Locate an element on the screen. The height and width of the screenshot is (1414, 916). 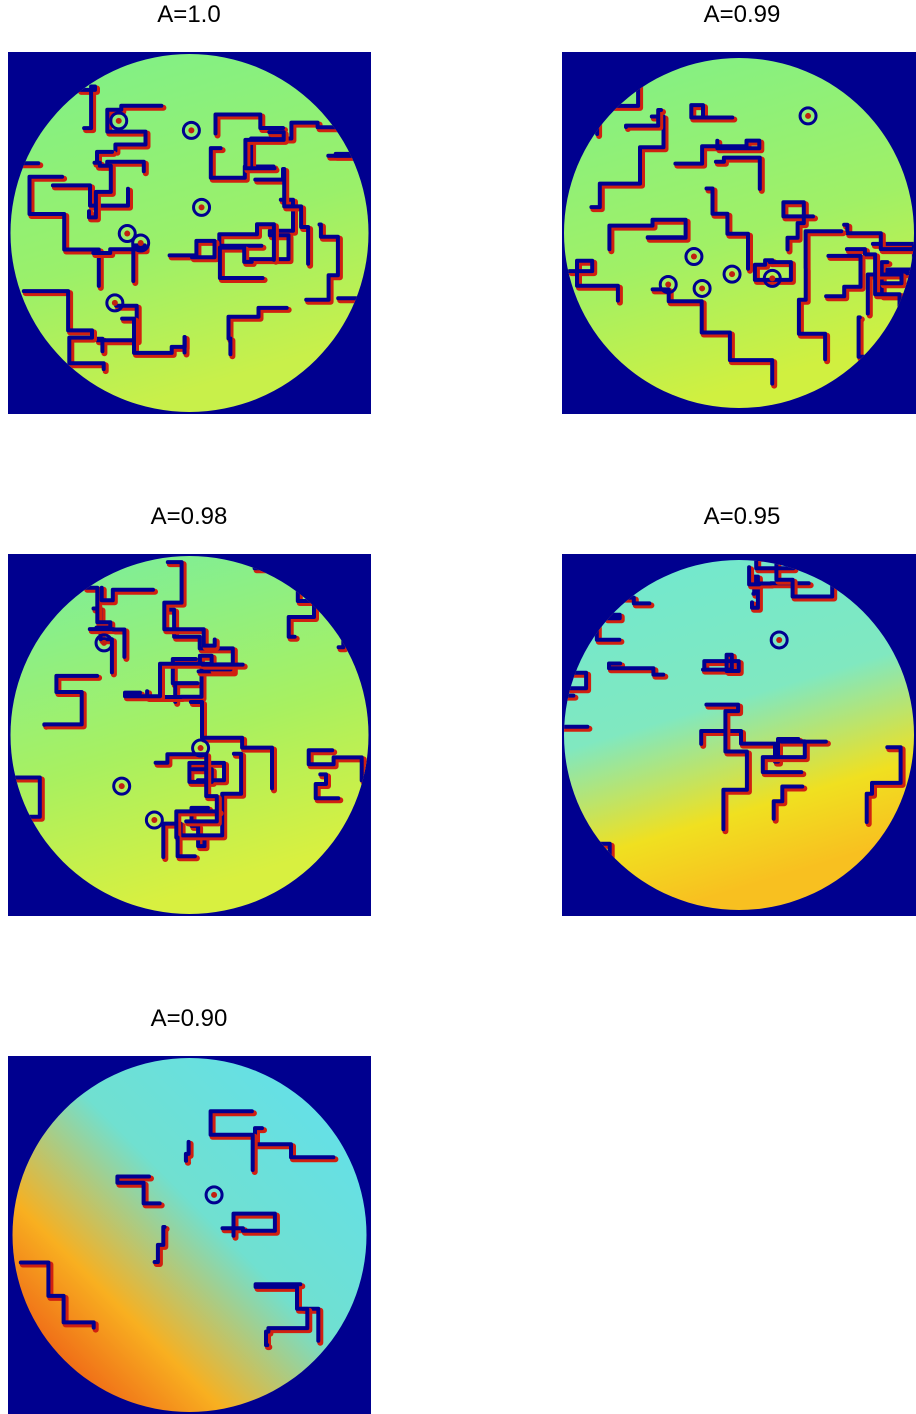
fringe-red is located at coordinates (645, 120).